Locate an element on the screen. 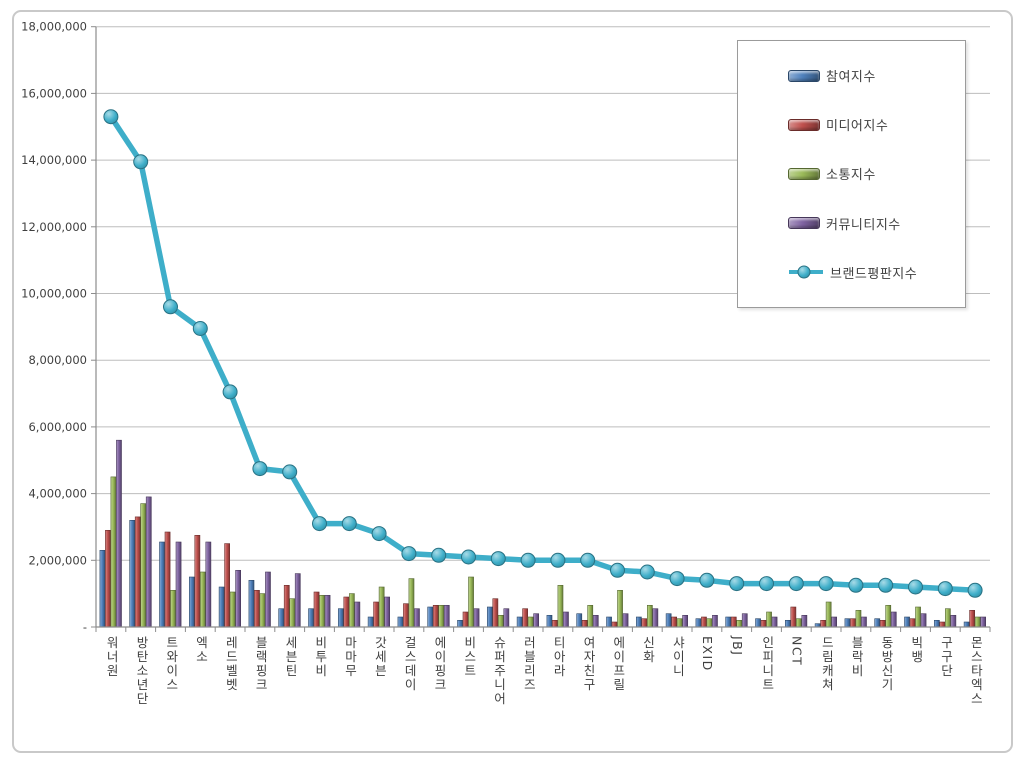  legend-label: 미디어지수 is located at coordinates (857, 127).